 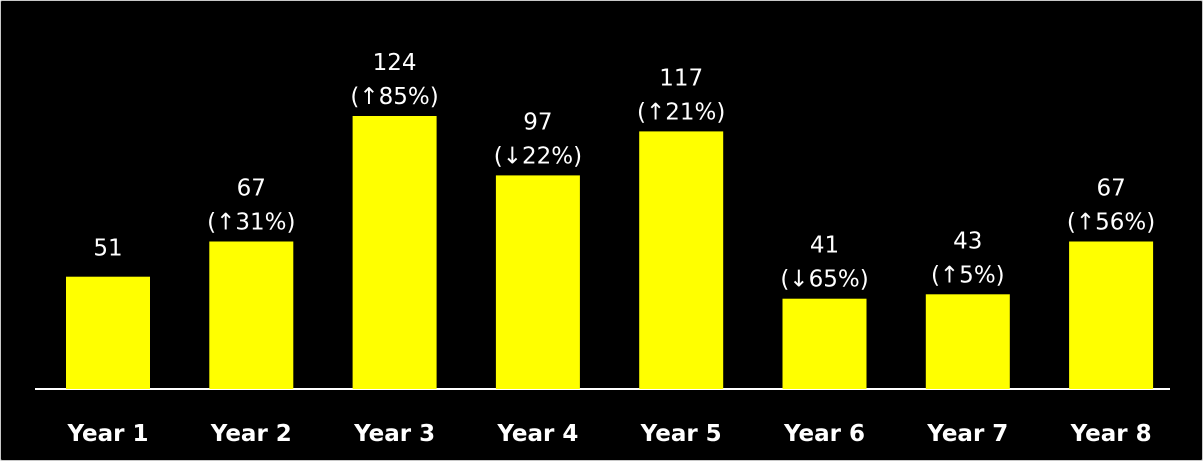 What do you see at coordinates (824, 280) in the screenshot?
I see `change-label: (↓65%)` at bounding box center [824, 280].